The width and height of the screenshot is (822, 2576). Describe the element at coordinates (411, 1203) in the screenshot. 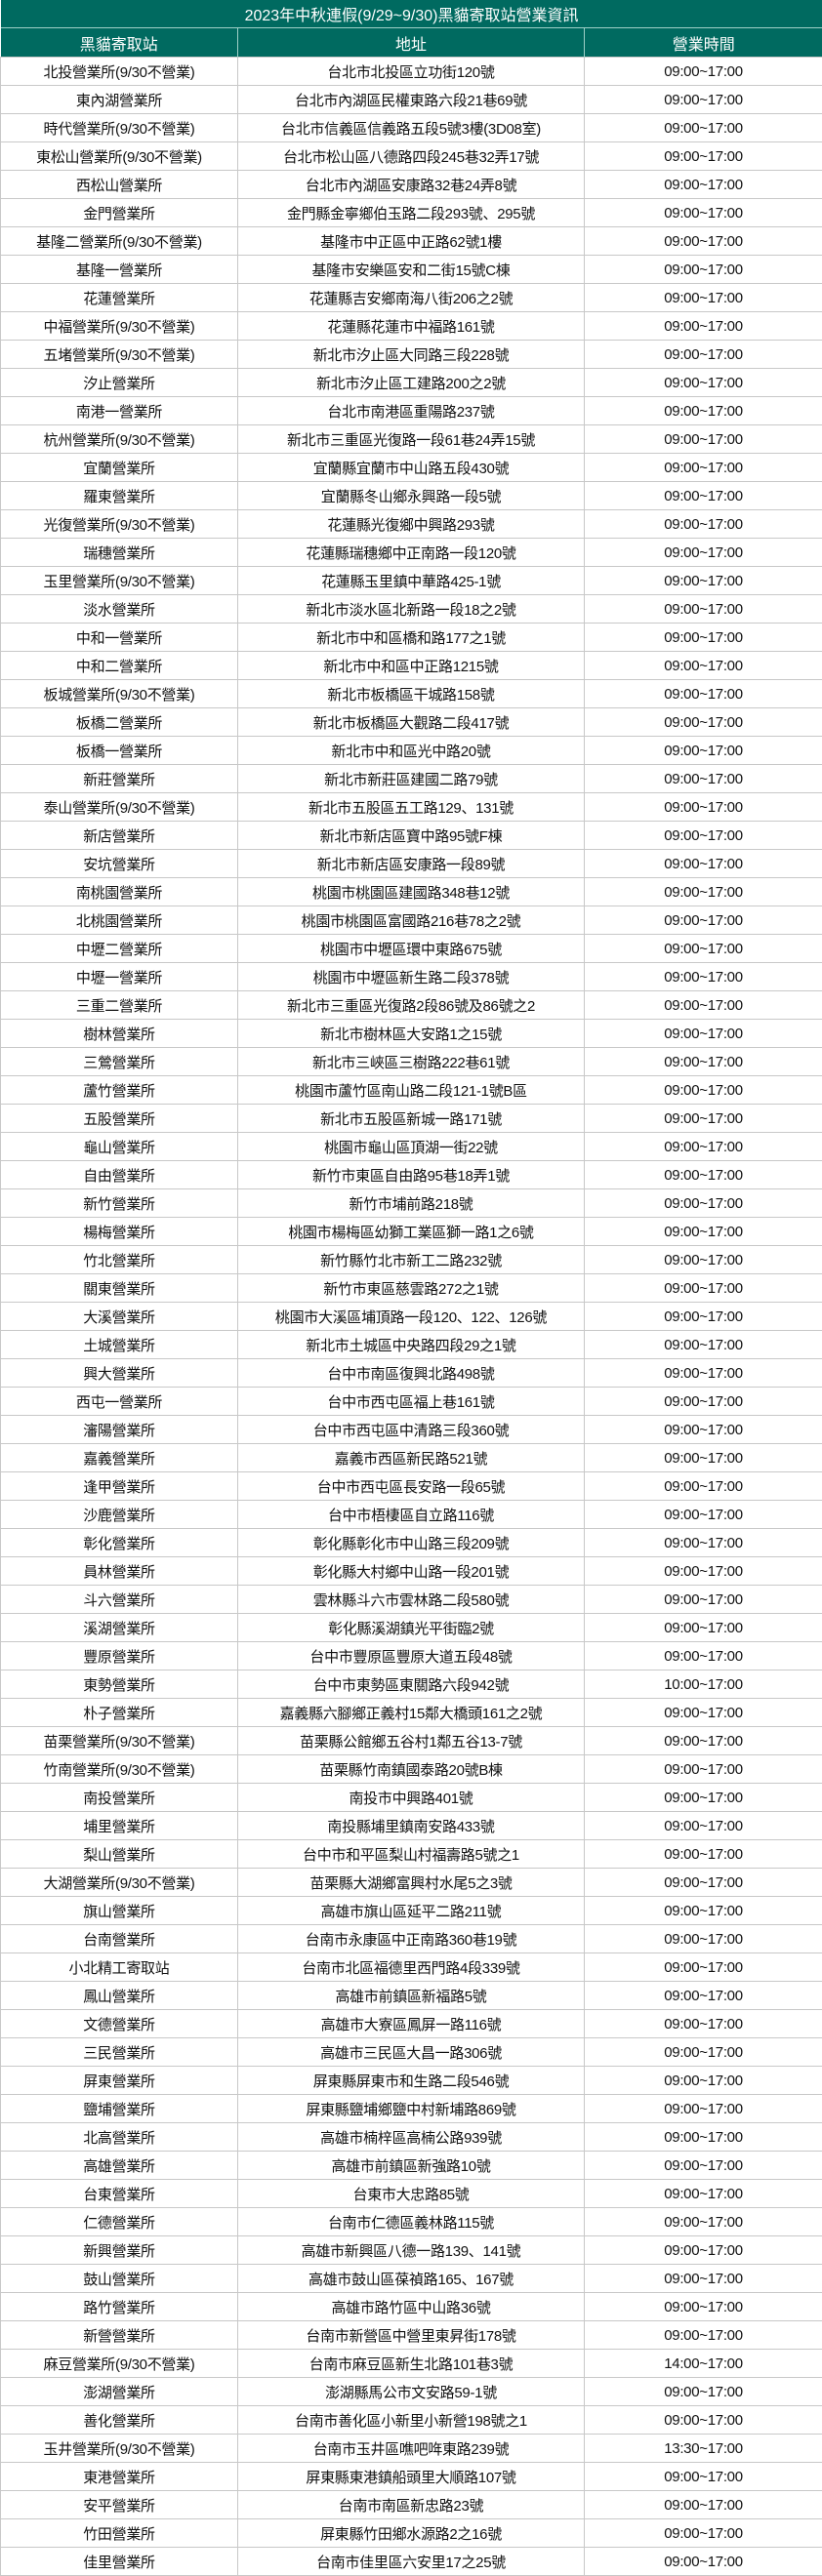

I see `table-row: 新竹營業所 新竹市埔前路218號 09:00~17:00` at that location.